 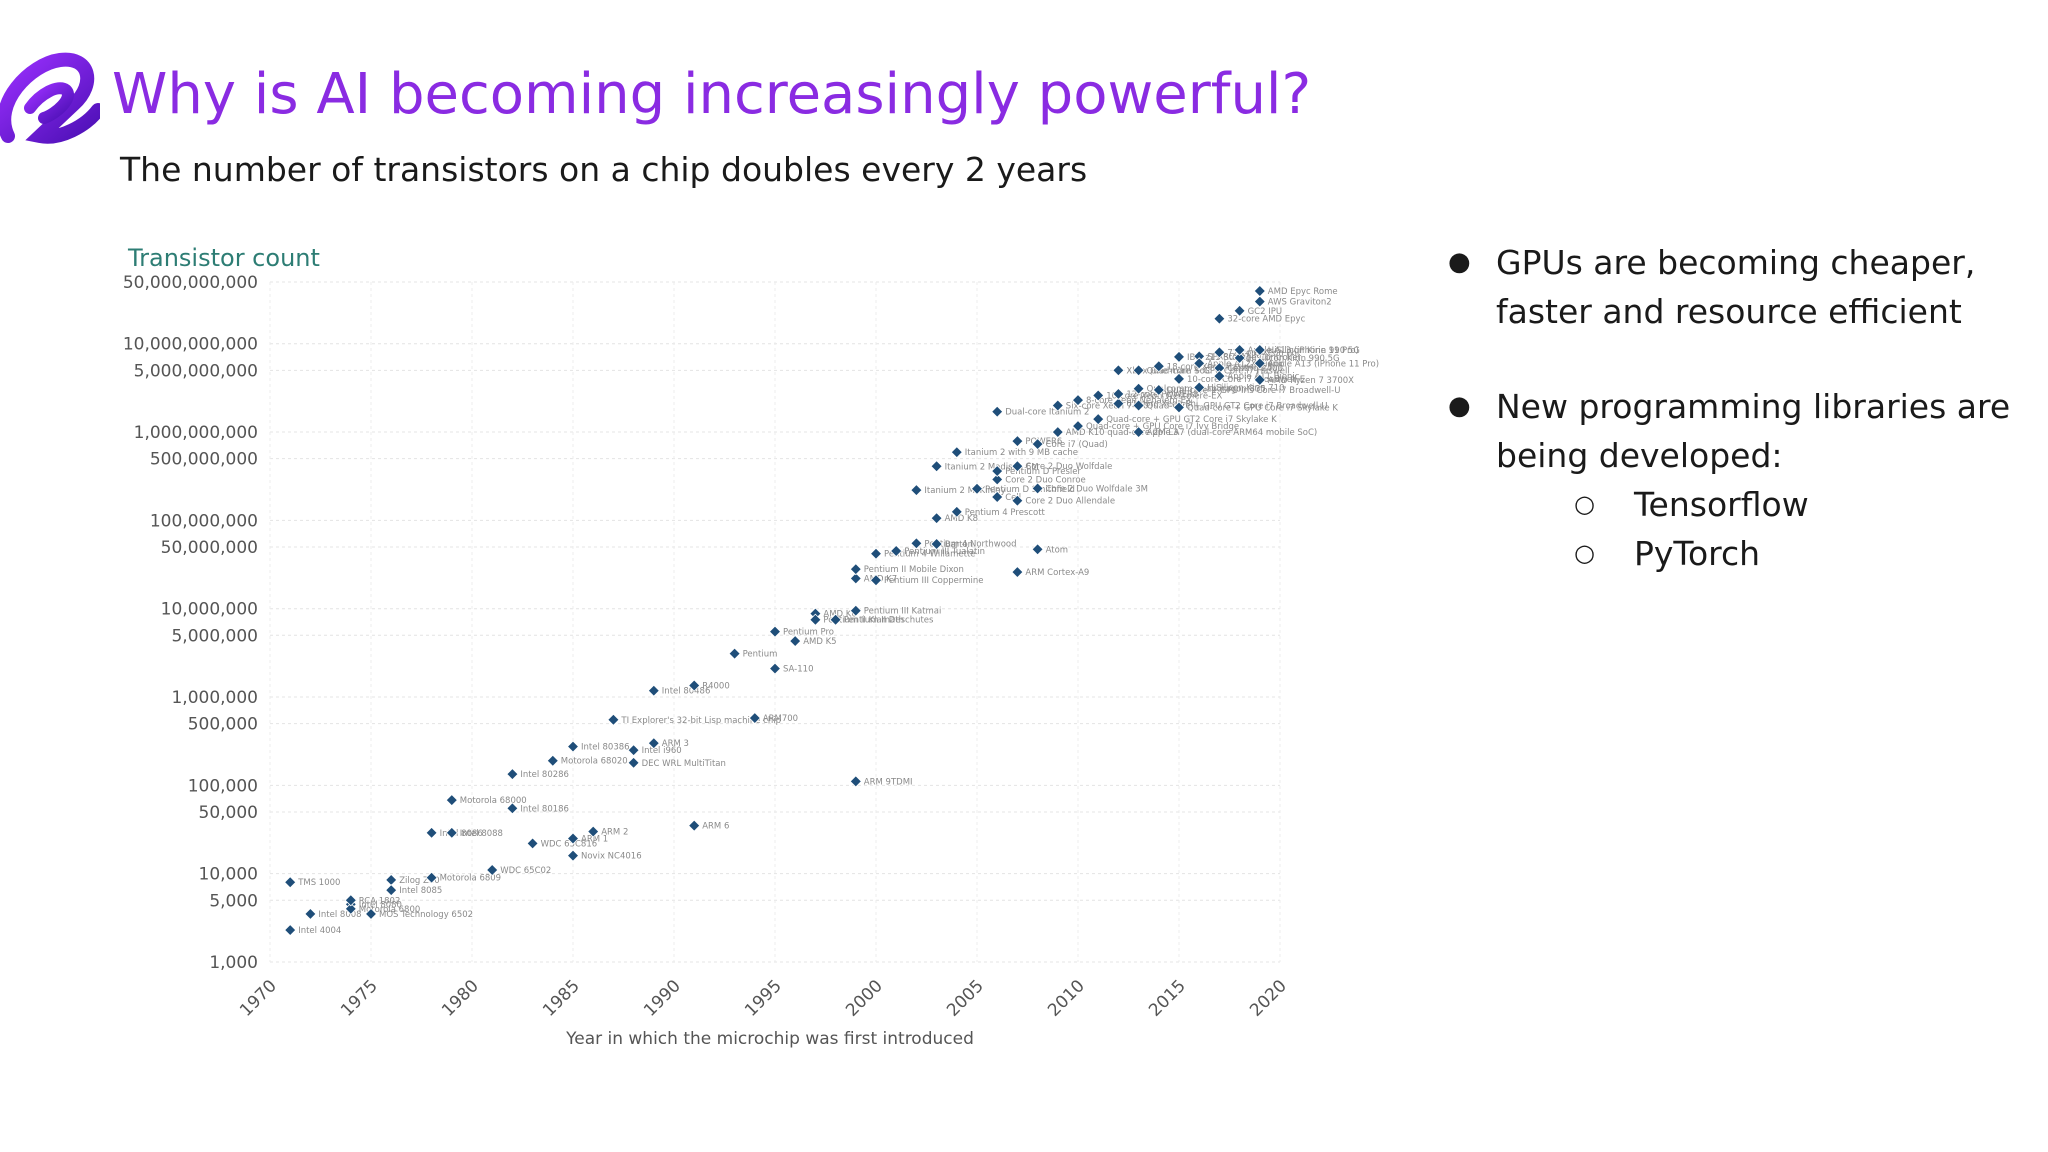 What do you see at coordinates (1162, 427) in the screenshot?
I see `data-point-label: Quad-core + GPU Core i7 Ivy Bridge` at bounding box center [1162, 427].